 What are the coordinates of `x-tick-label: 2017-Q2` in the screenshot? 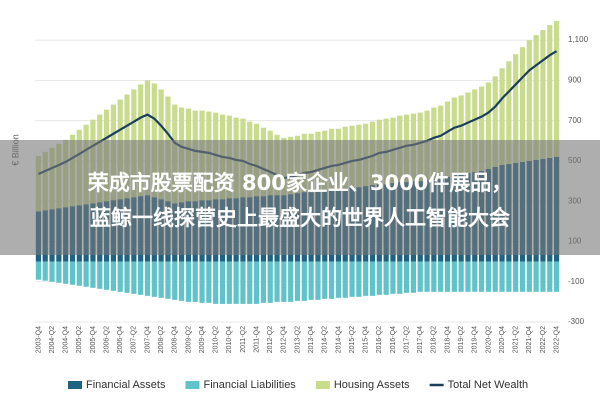 It's located at (406, 339).